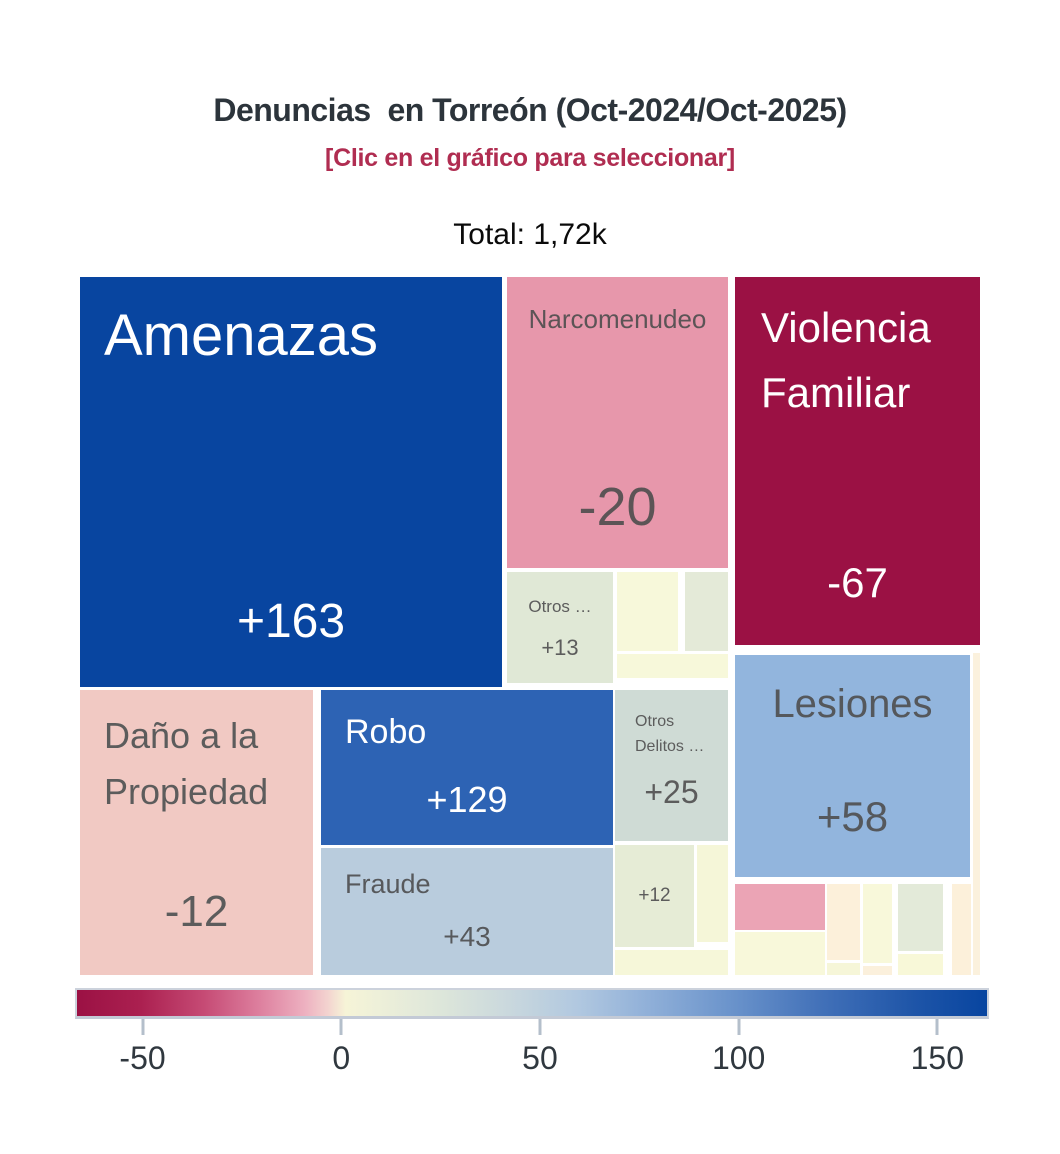 The width and height of the screenshot is (1060, 1154). I want to click on tile-label: Daño a la Propiedad, so click(186, 763).